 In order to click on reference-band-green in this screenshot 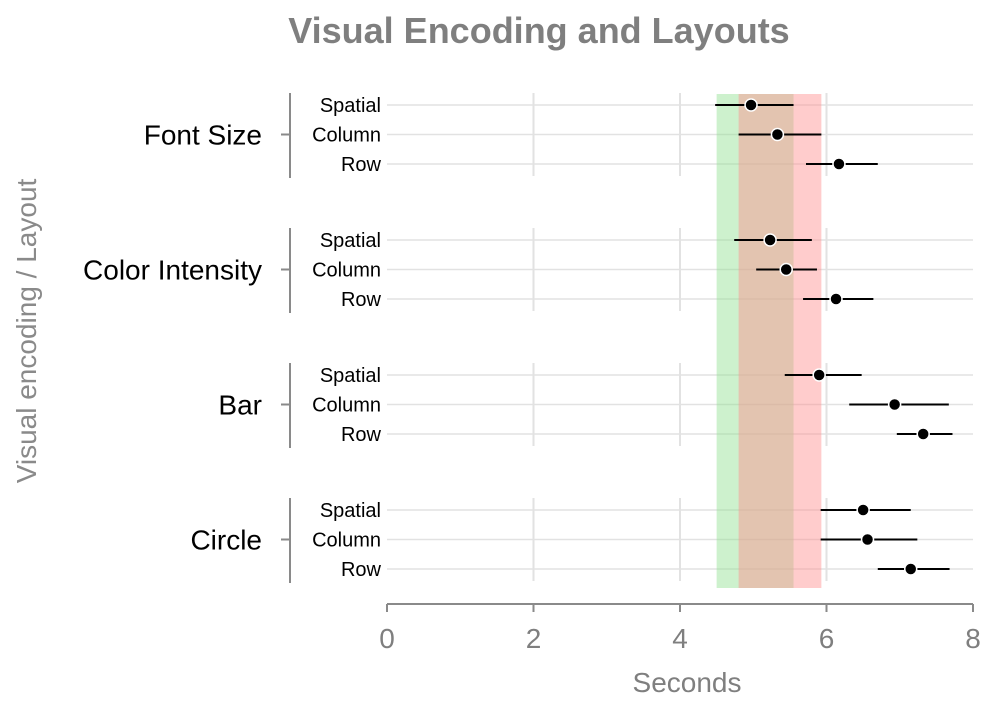, I will do `click(755, 341)`.